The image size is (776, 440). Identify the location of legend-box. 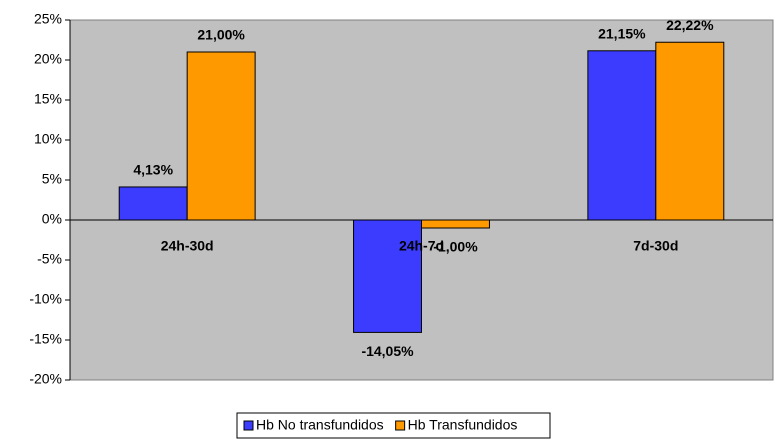
(393, 425).